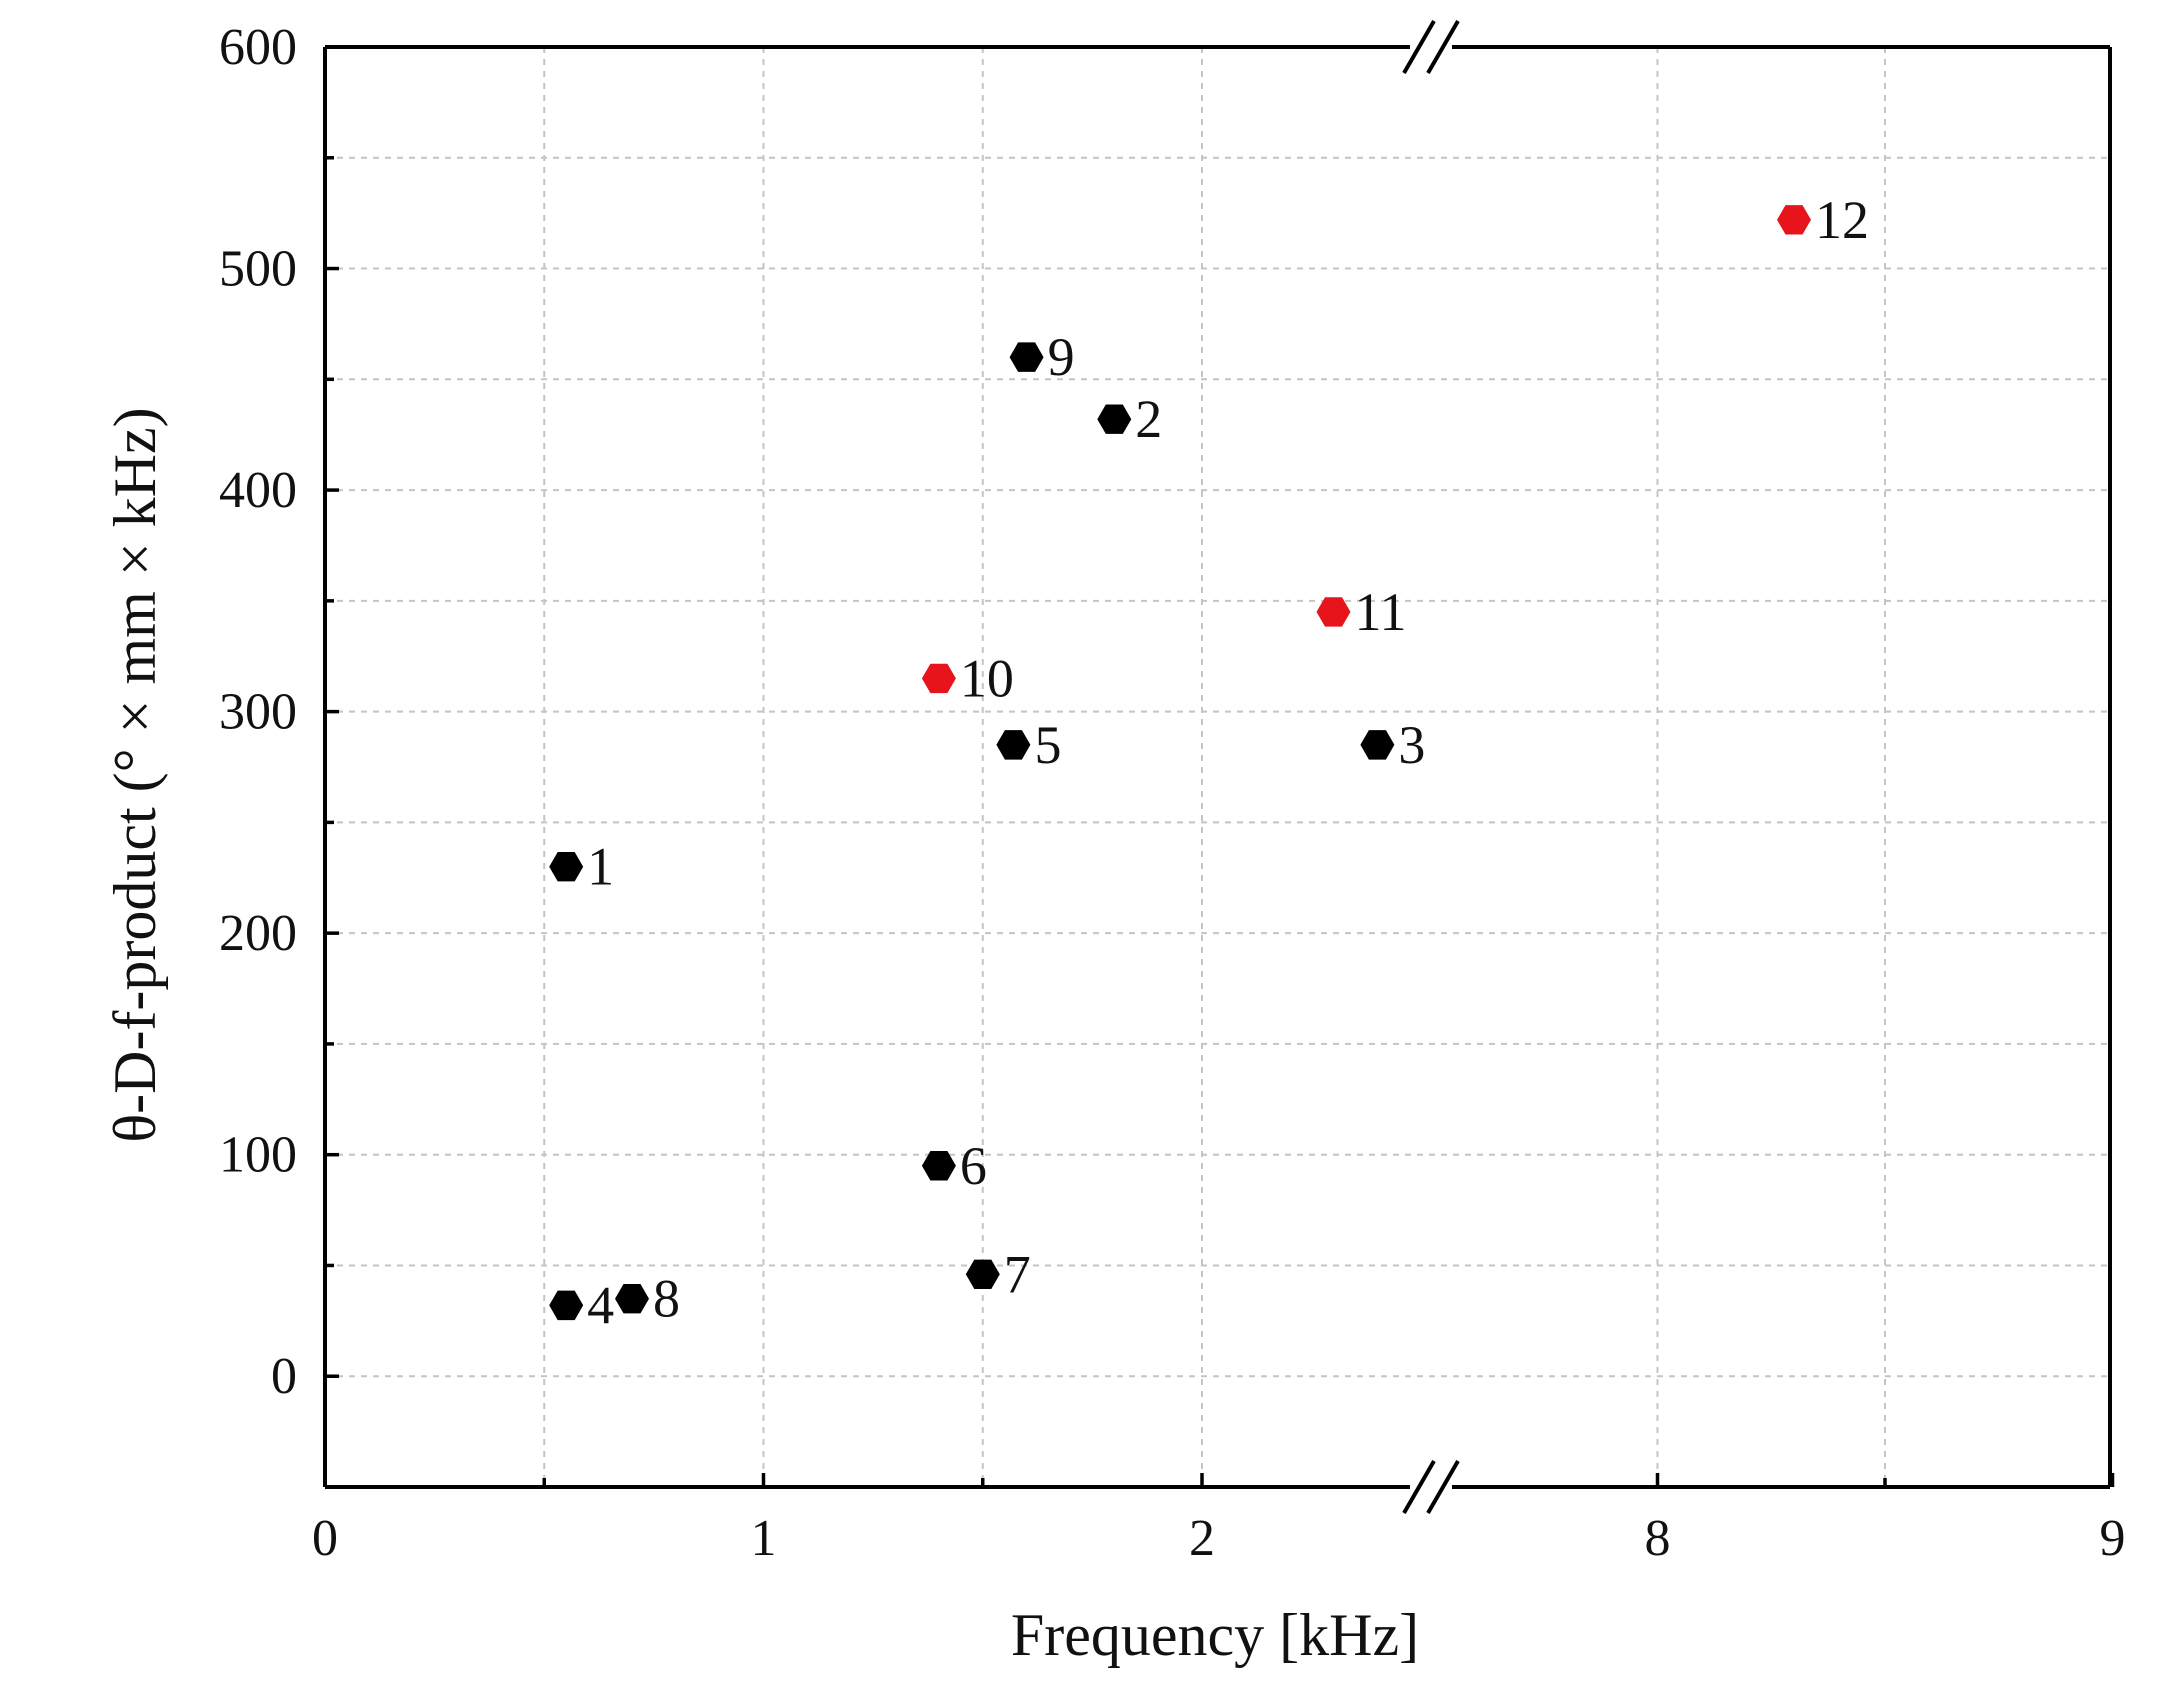 This screenshot has height=1700, width=2177. What do you see at coordinates (987, 678) in the screenshot?
I see `point-label-10: 10` at bounding box center [987, 678].